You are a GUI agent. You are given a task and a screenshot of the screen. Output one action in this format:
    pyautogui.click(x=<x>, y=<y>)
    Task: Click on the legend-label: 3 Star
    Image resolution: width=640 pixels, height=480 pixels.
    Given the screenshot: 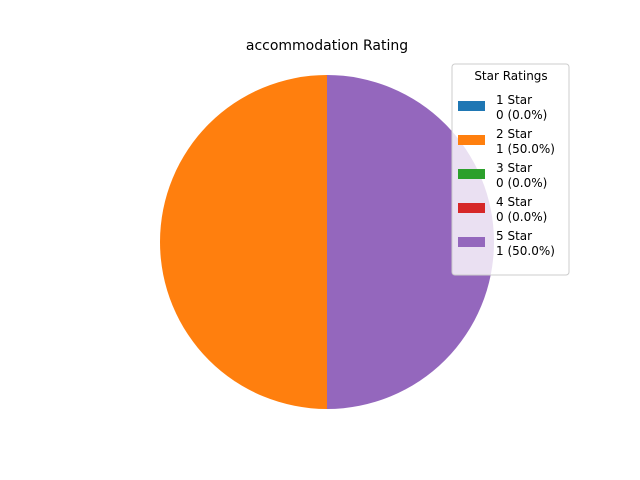 What is the action you would take?
    pyautogui.click(x=514, y=168)
    